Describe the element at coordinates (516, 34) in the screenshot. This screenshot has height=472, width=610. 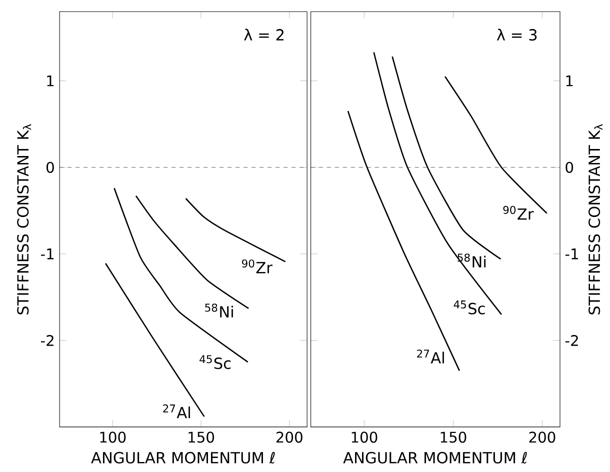
I see `text: λ = 3` at that location.